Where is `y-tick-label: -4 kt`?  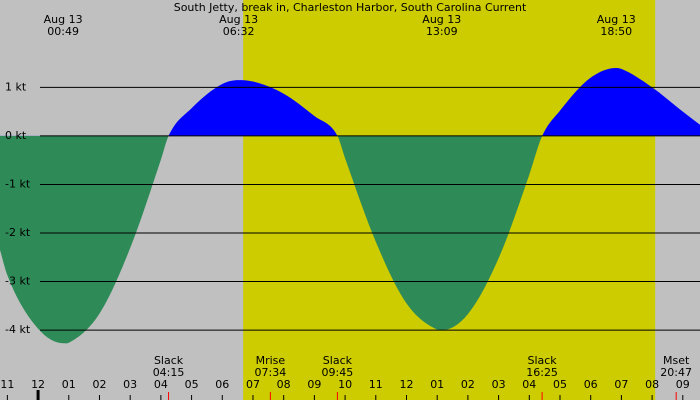
y-tick-label: -4 kt is located at coordinates (18, 329).